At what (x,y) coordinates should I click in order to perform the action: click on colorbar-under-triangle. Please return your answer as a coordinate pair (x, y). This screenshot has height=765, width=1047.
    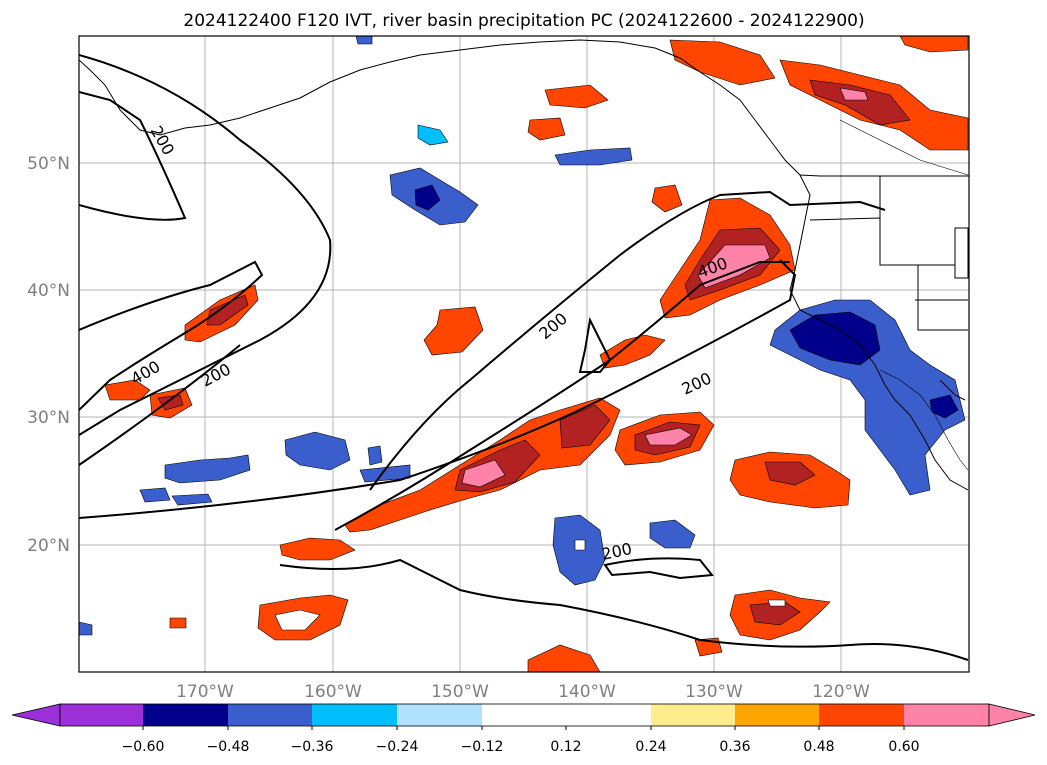
    Looking at the image, I should click on (36, 715).